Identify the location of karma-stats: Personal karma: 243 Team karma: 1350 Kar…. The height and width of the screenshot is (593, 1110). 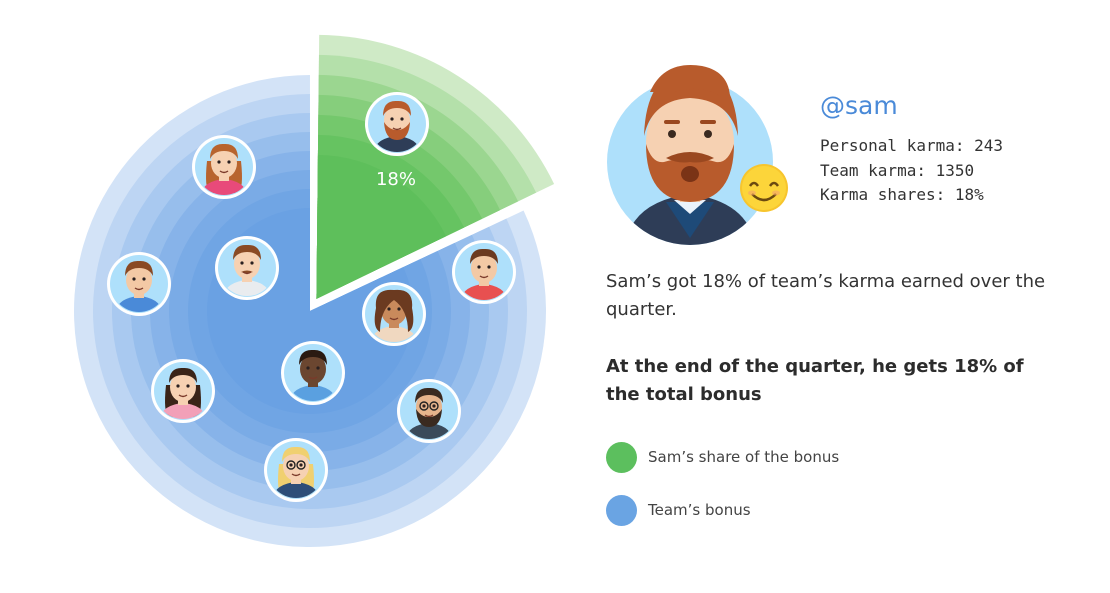
(911, 171).